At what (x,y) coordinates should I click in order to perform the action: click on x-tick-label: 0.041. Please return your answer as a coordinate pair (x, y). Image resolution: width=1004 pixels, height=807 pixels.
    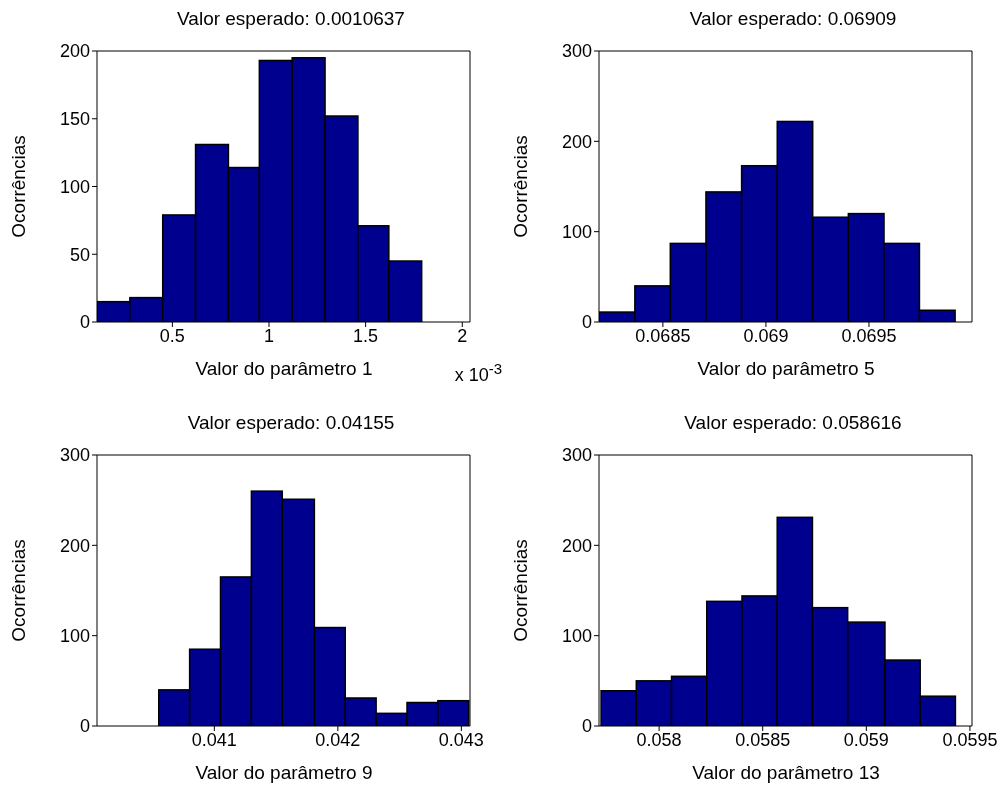
    Looking at the image, I should click on (214, 739).